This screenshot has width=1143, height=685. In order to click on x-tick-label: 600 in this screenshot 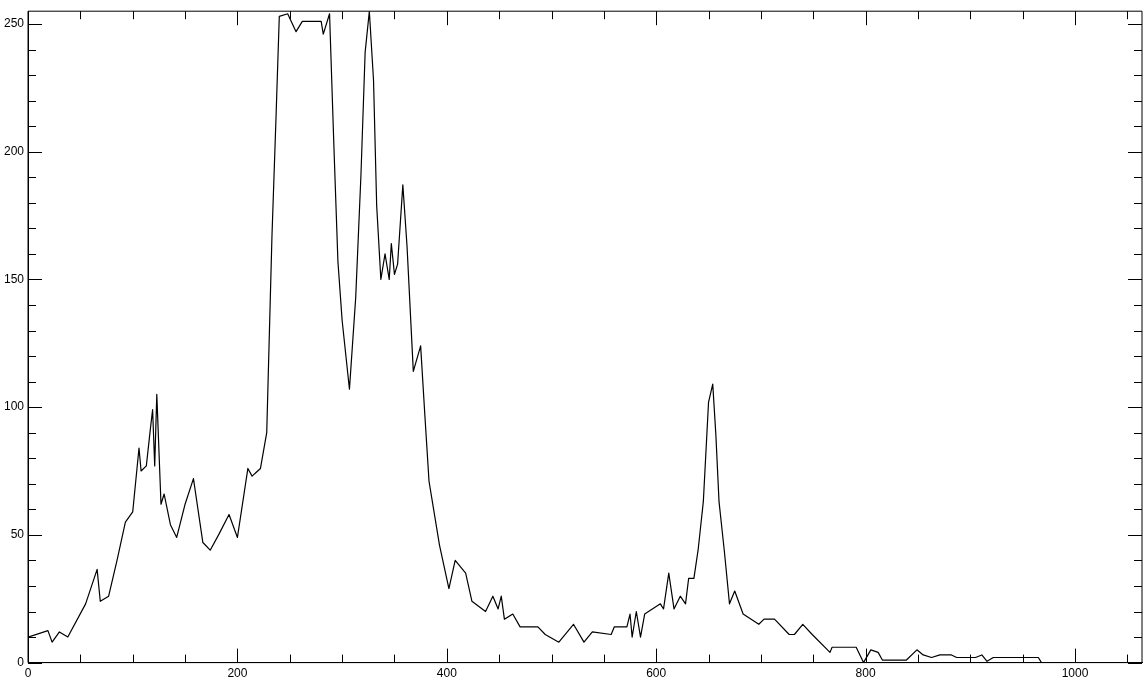, I will do `click(656, 673)`.